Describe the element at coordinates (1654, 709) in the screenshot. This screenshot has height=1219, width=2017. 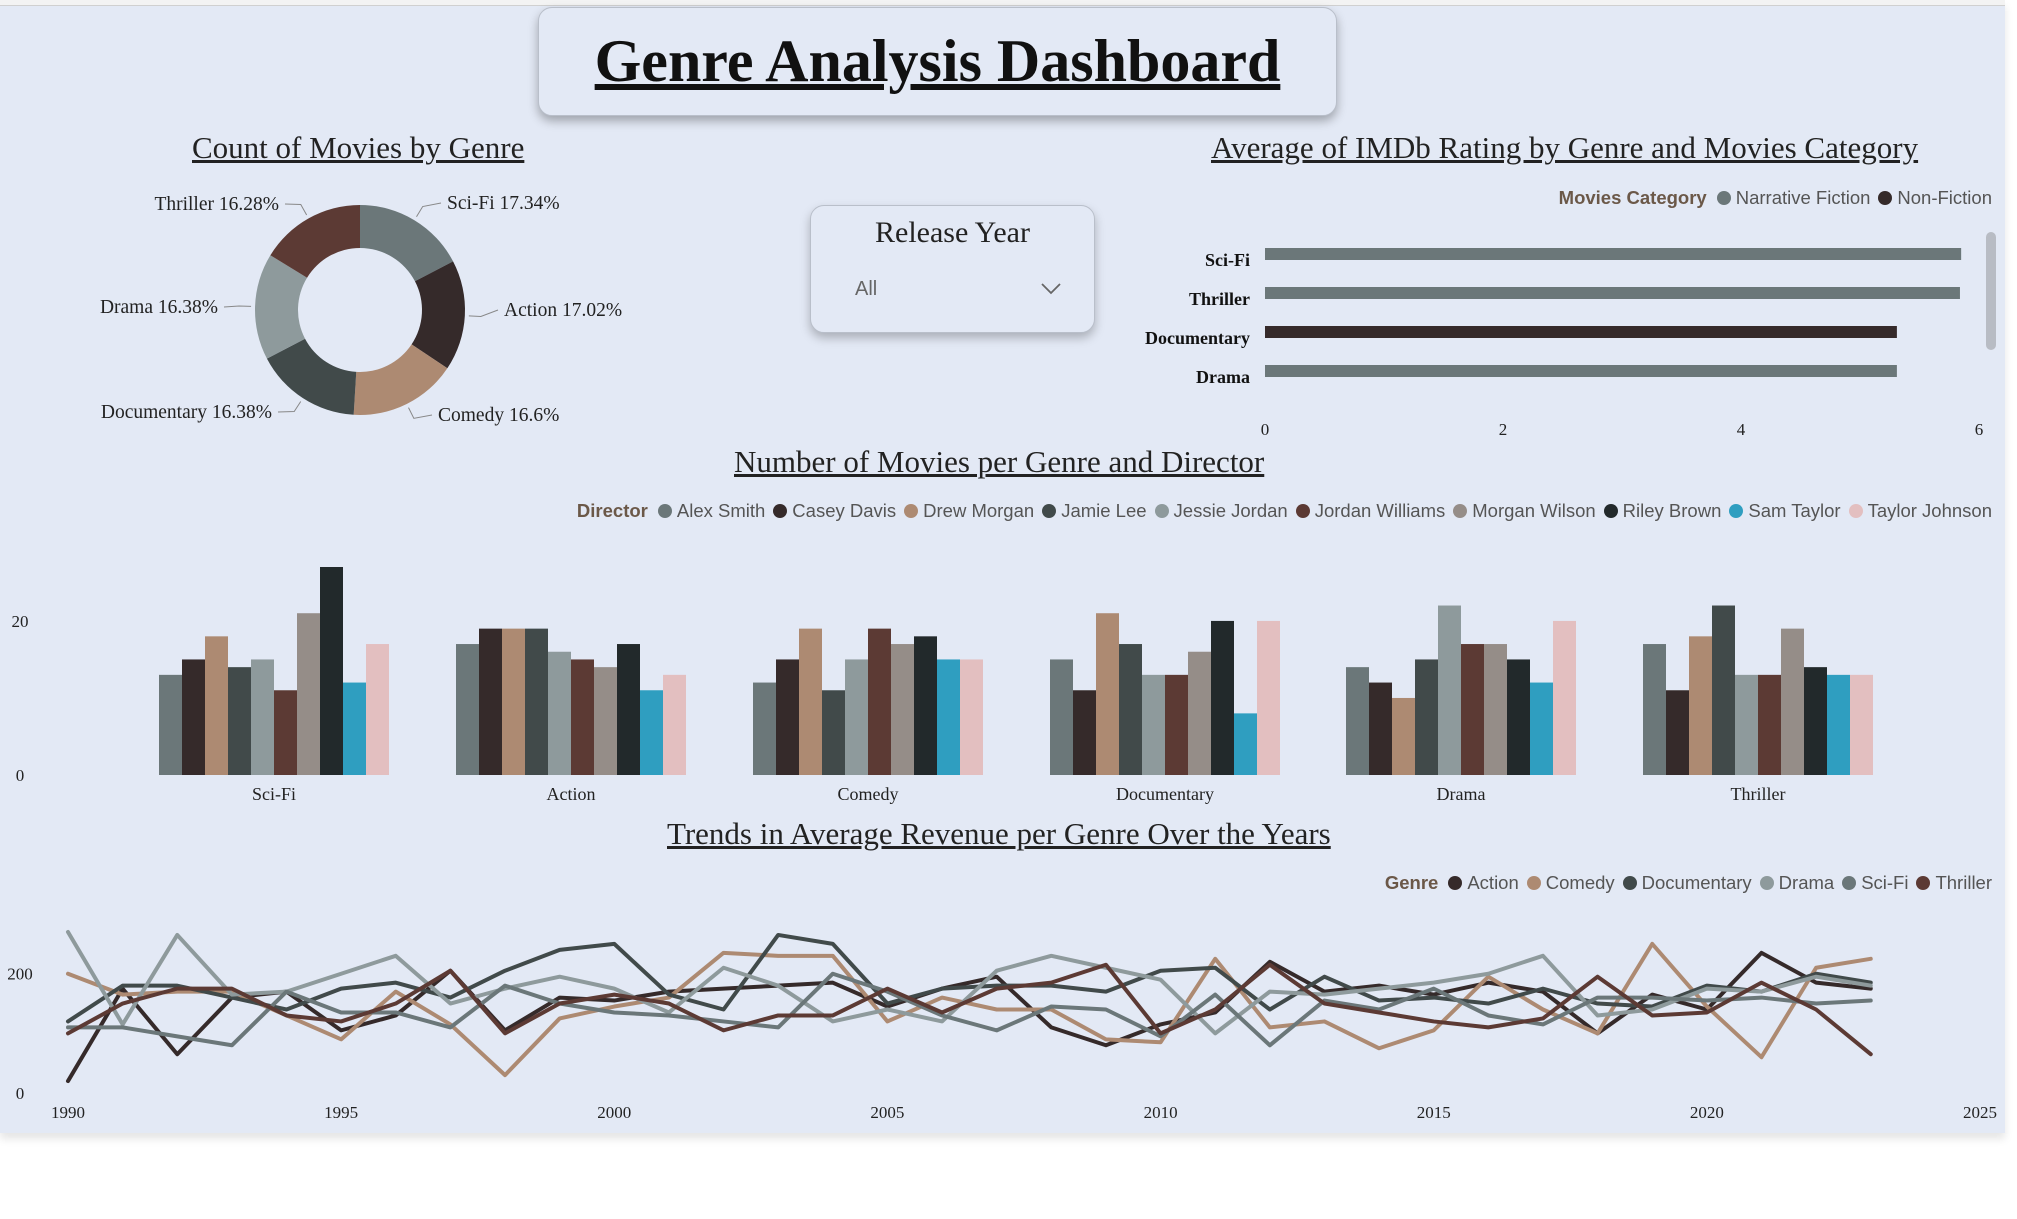
I see `bar-thriller-alex-smith` at that location.